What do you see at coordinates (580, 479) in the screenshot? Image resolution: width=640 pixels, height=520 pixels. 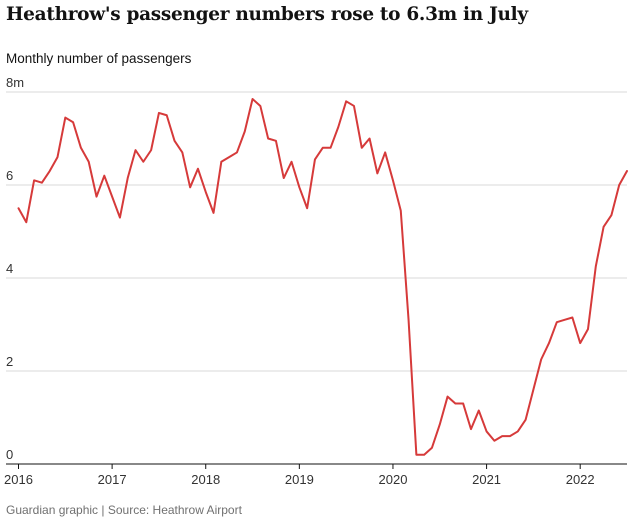 I see `x-tick-label: 2022` at bounding box center [580, 479].